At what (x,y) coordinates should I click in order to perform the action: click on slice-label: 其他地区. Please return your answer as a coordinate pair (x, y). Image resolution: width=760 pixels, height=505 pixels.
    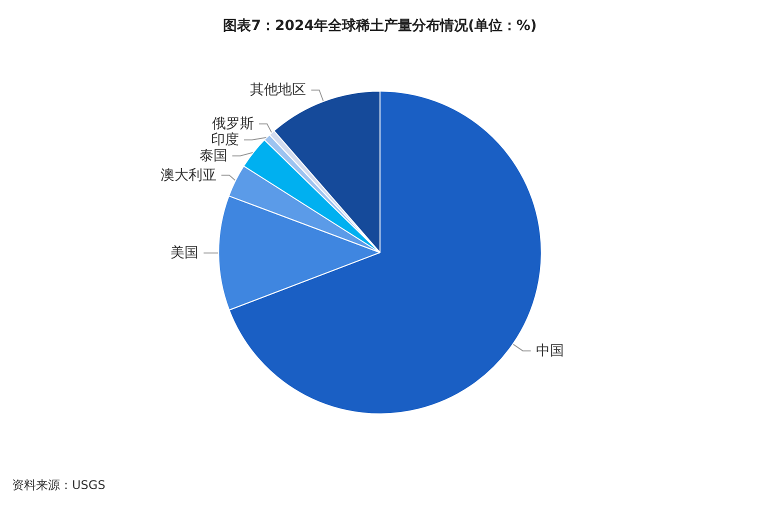
    Looking at the image, I should click on (278, 90).